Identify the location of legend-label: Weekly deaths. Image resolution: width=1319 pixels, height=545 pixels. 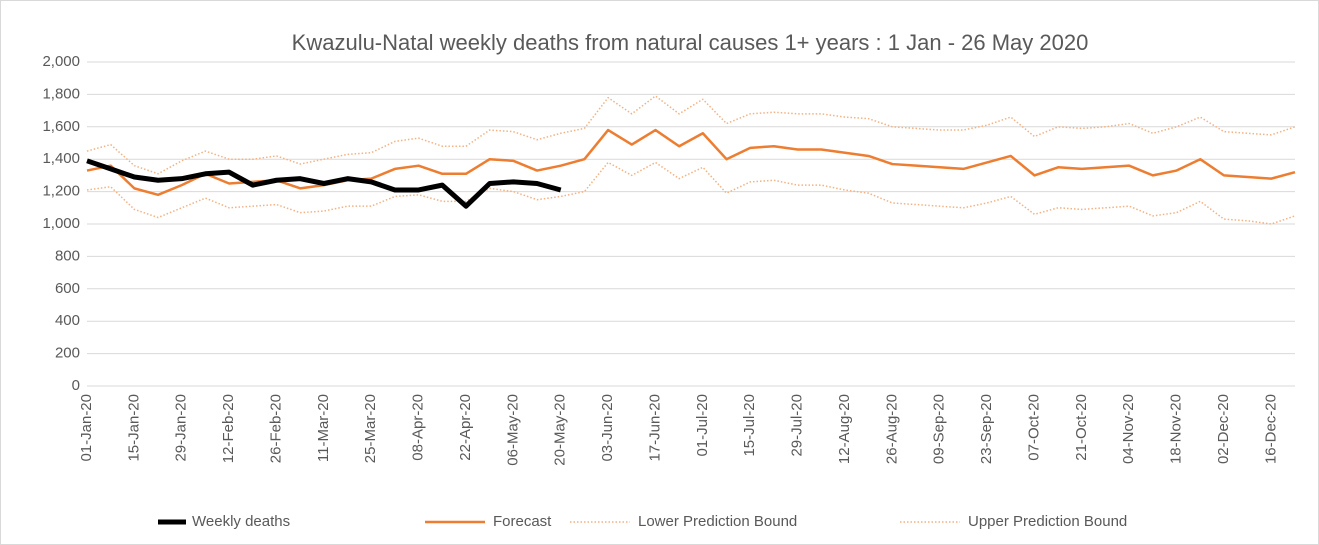
(241, 521).